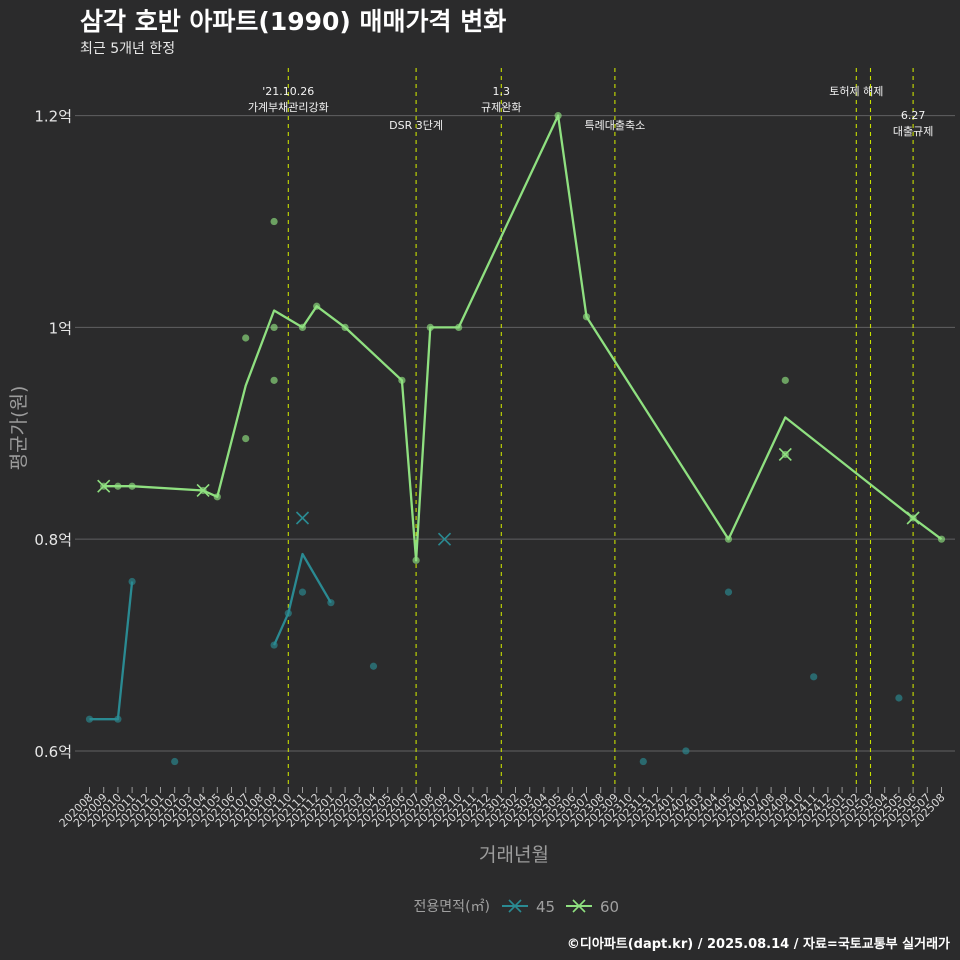 This screenshot has height=960, width=960. What do you see at coordinates (60, 328) in the screenshot?
I see `y-tick-label: 1억` at bounding box center [60, 328].